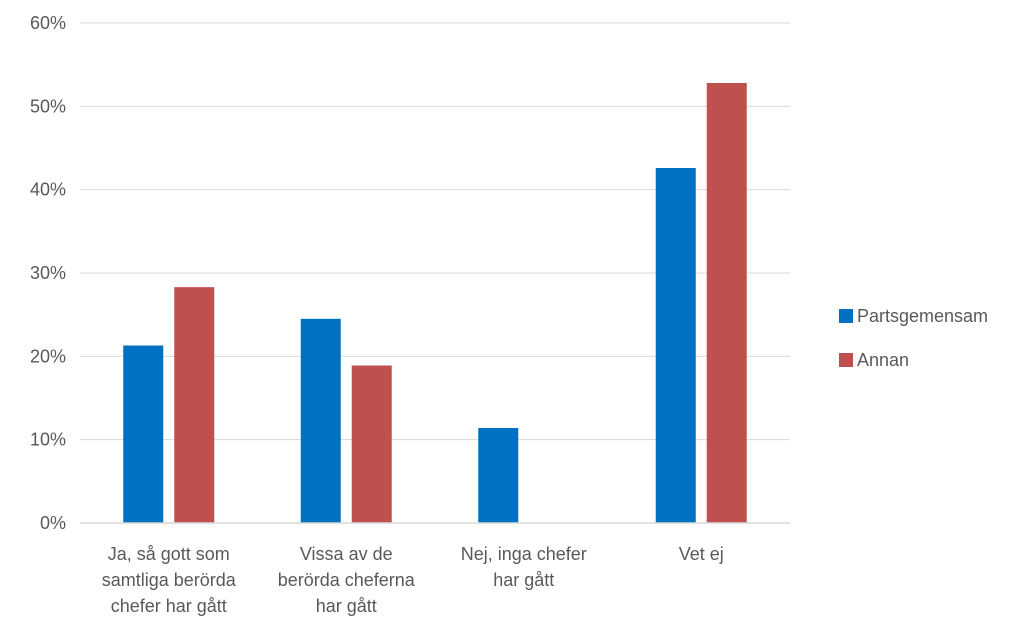  Describe the element at coordinates (48, 440) in the screenshot. I see `y-tick-label: 10%` at that location.